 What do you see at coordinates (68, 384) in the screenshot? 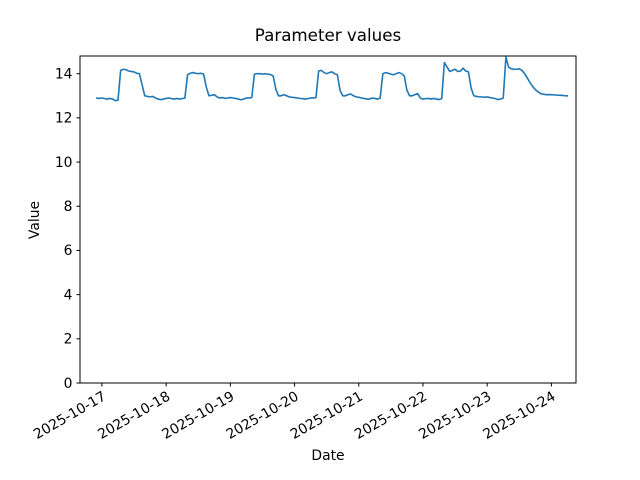
I see `y-tick-label: 0` at bounding box center [68, 384].